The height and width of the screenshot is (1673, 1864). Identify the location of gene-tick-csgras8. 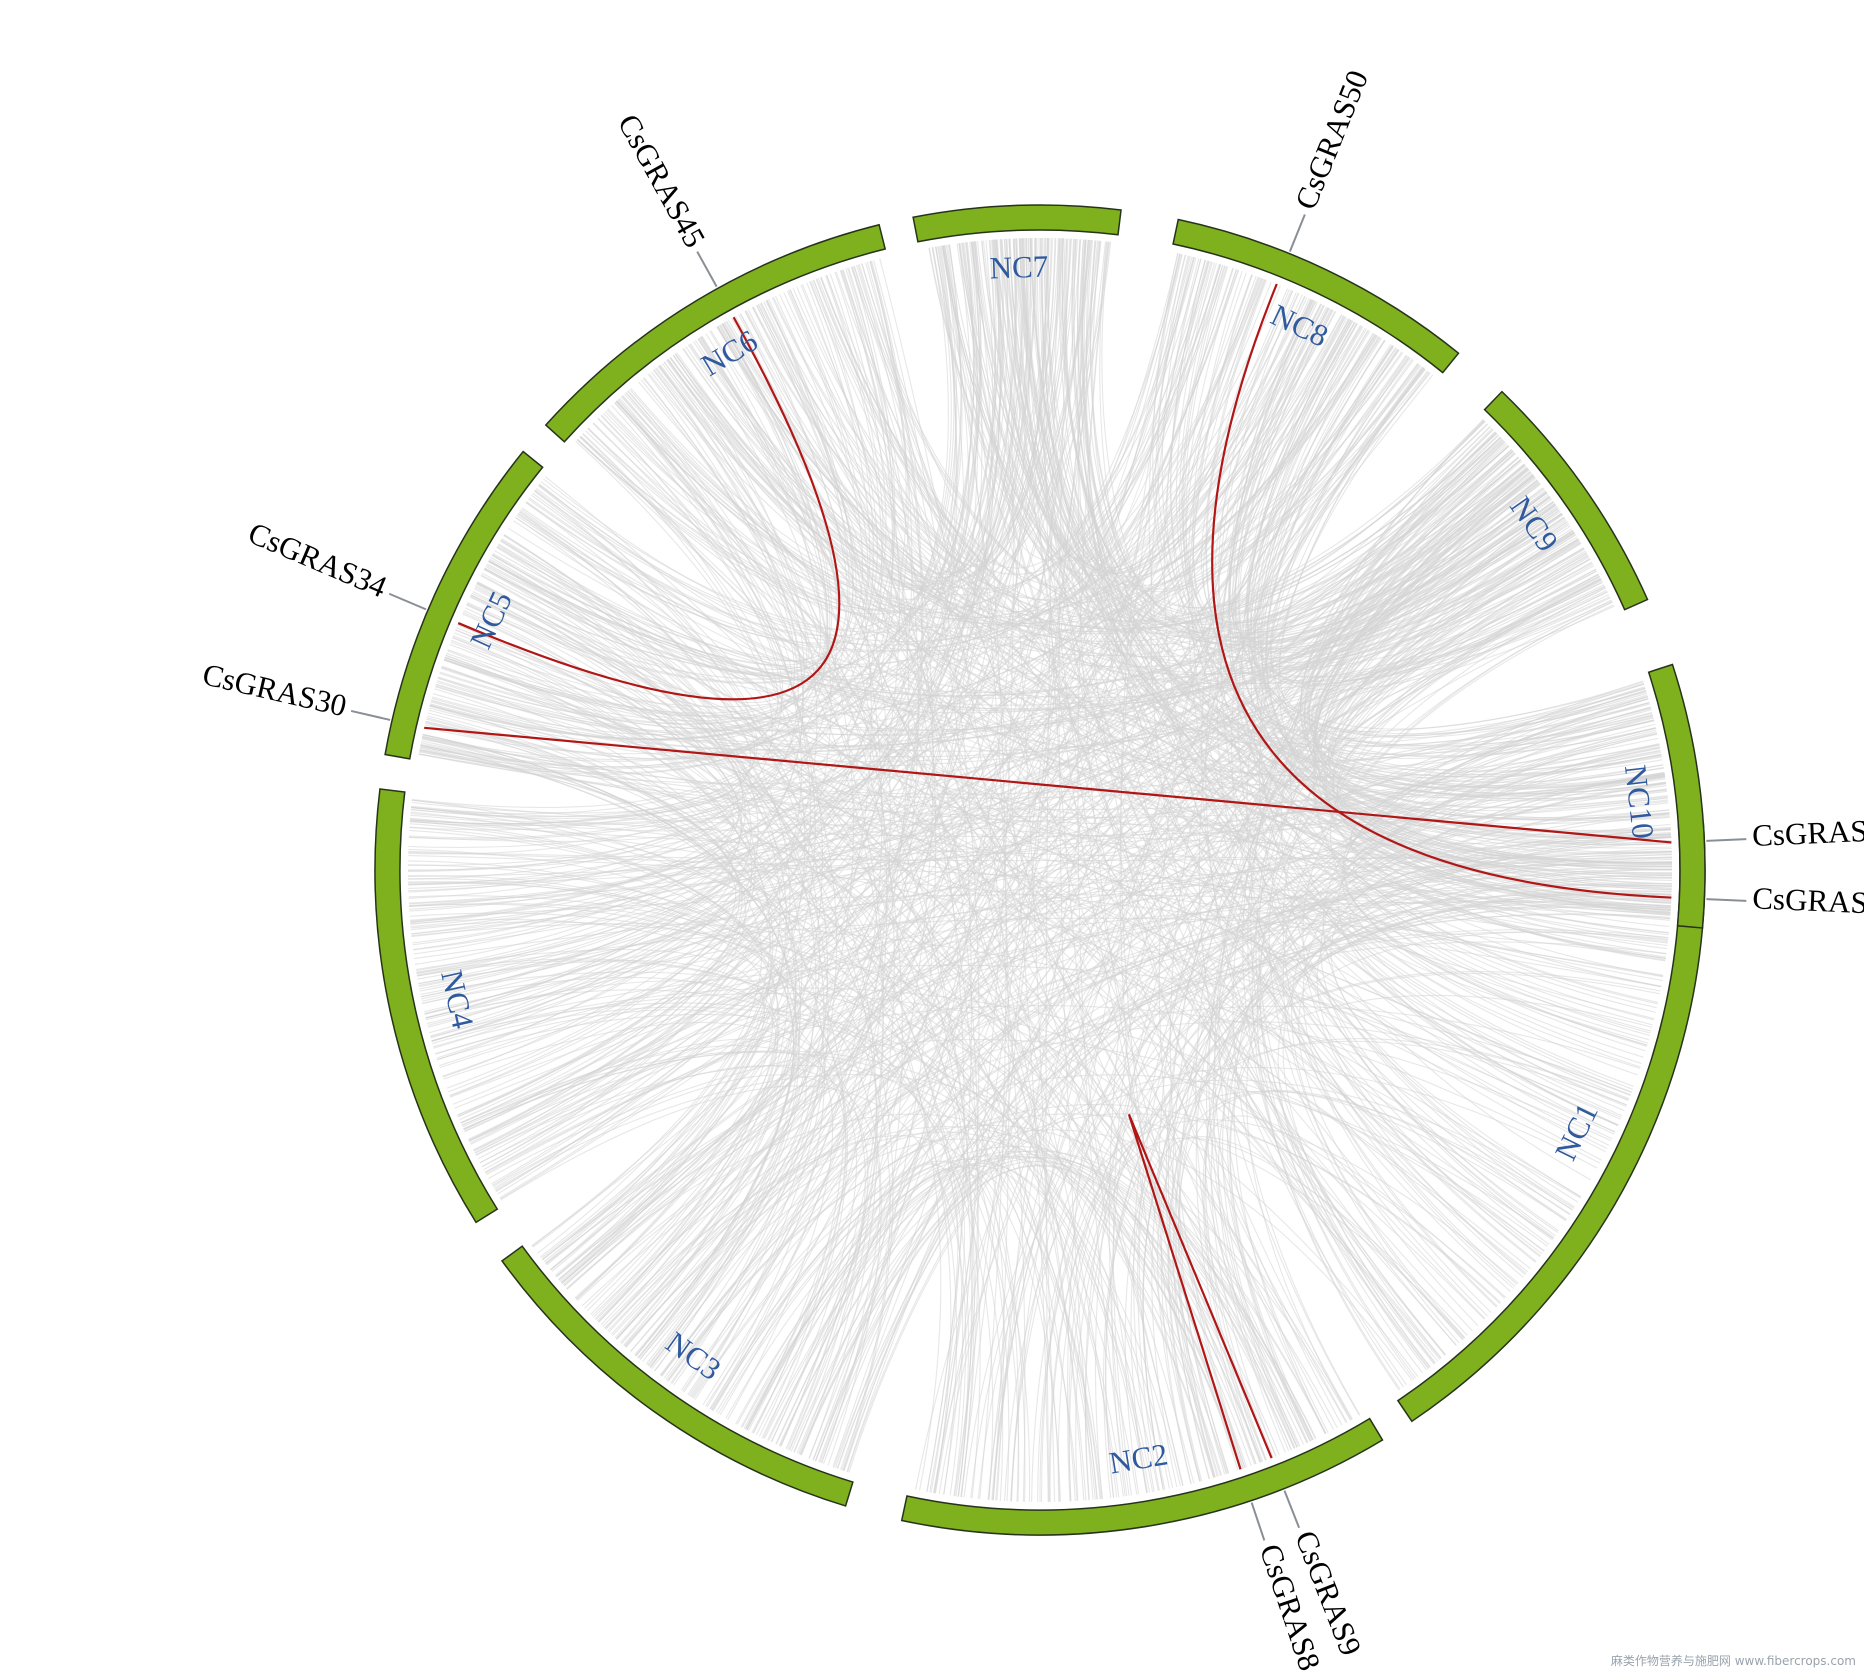
(1258, 1521).